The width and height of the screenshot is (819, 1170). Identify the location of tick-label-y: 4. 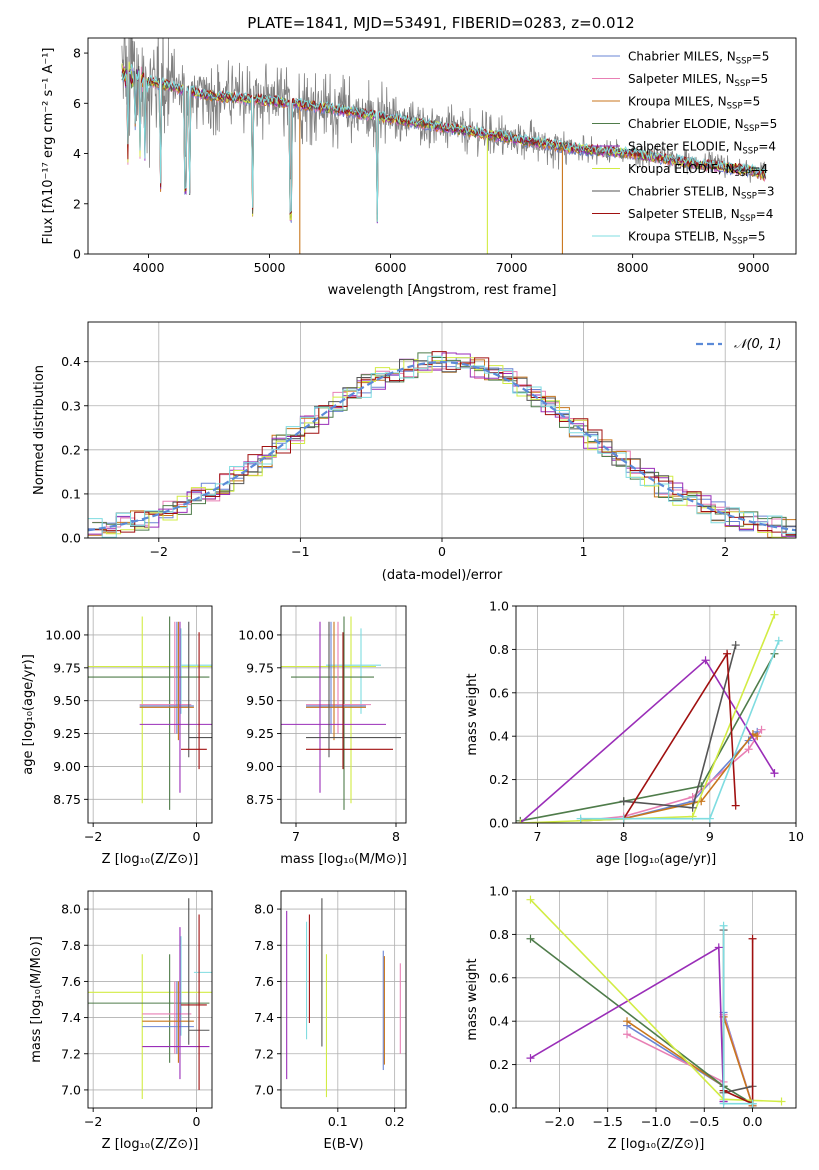
(77, 153).